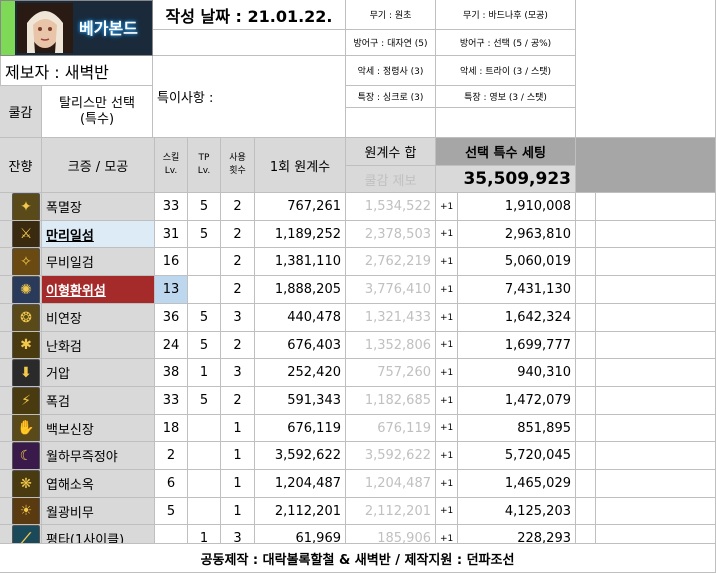  What do you see at coordinates (21, 234) in the screenshot?
I see `remain-cell: ⚔` at bounding box center [21, 234].